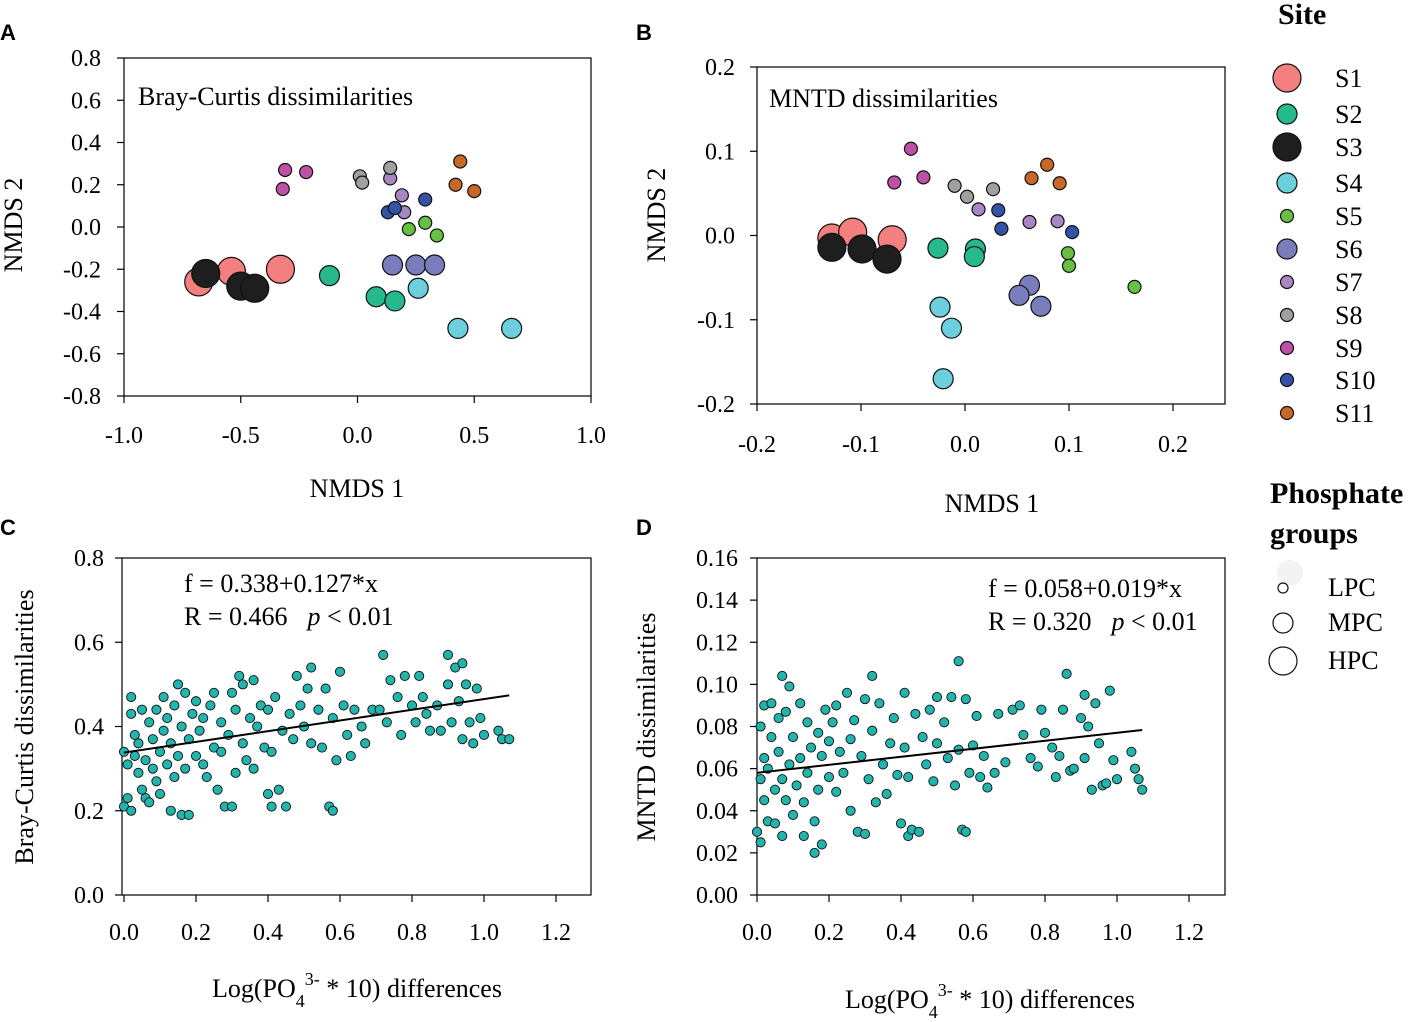 This screenshot has height=1022, width=1417. What do you see at coordinates (949, 757) in the screenshot?
I see `scatter-points` at bounding box center [949, 757].